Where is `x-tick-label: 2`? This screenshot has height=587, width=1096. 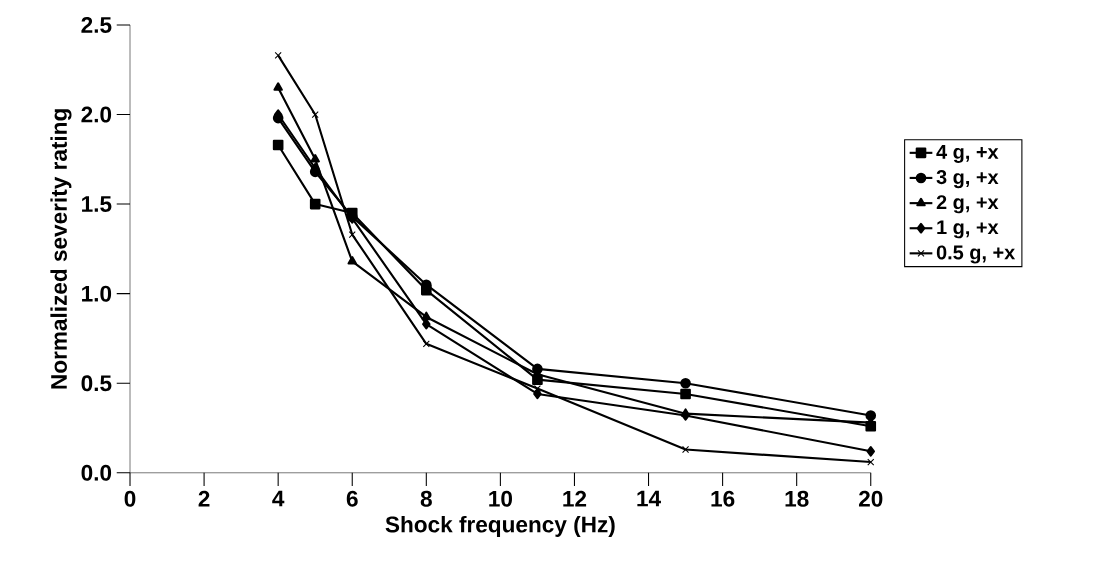
x-tick-label: 2 is located at coordinates (204, 498).